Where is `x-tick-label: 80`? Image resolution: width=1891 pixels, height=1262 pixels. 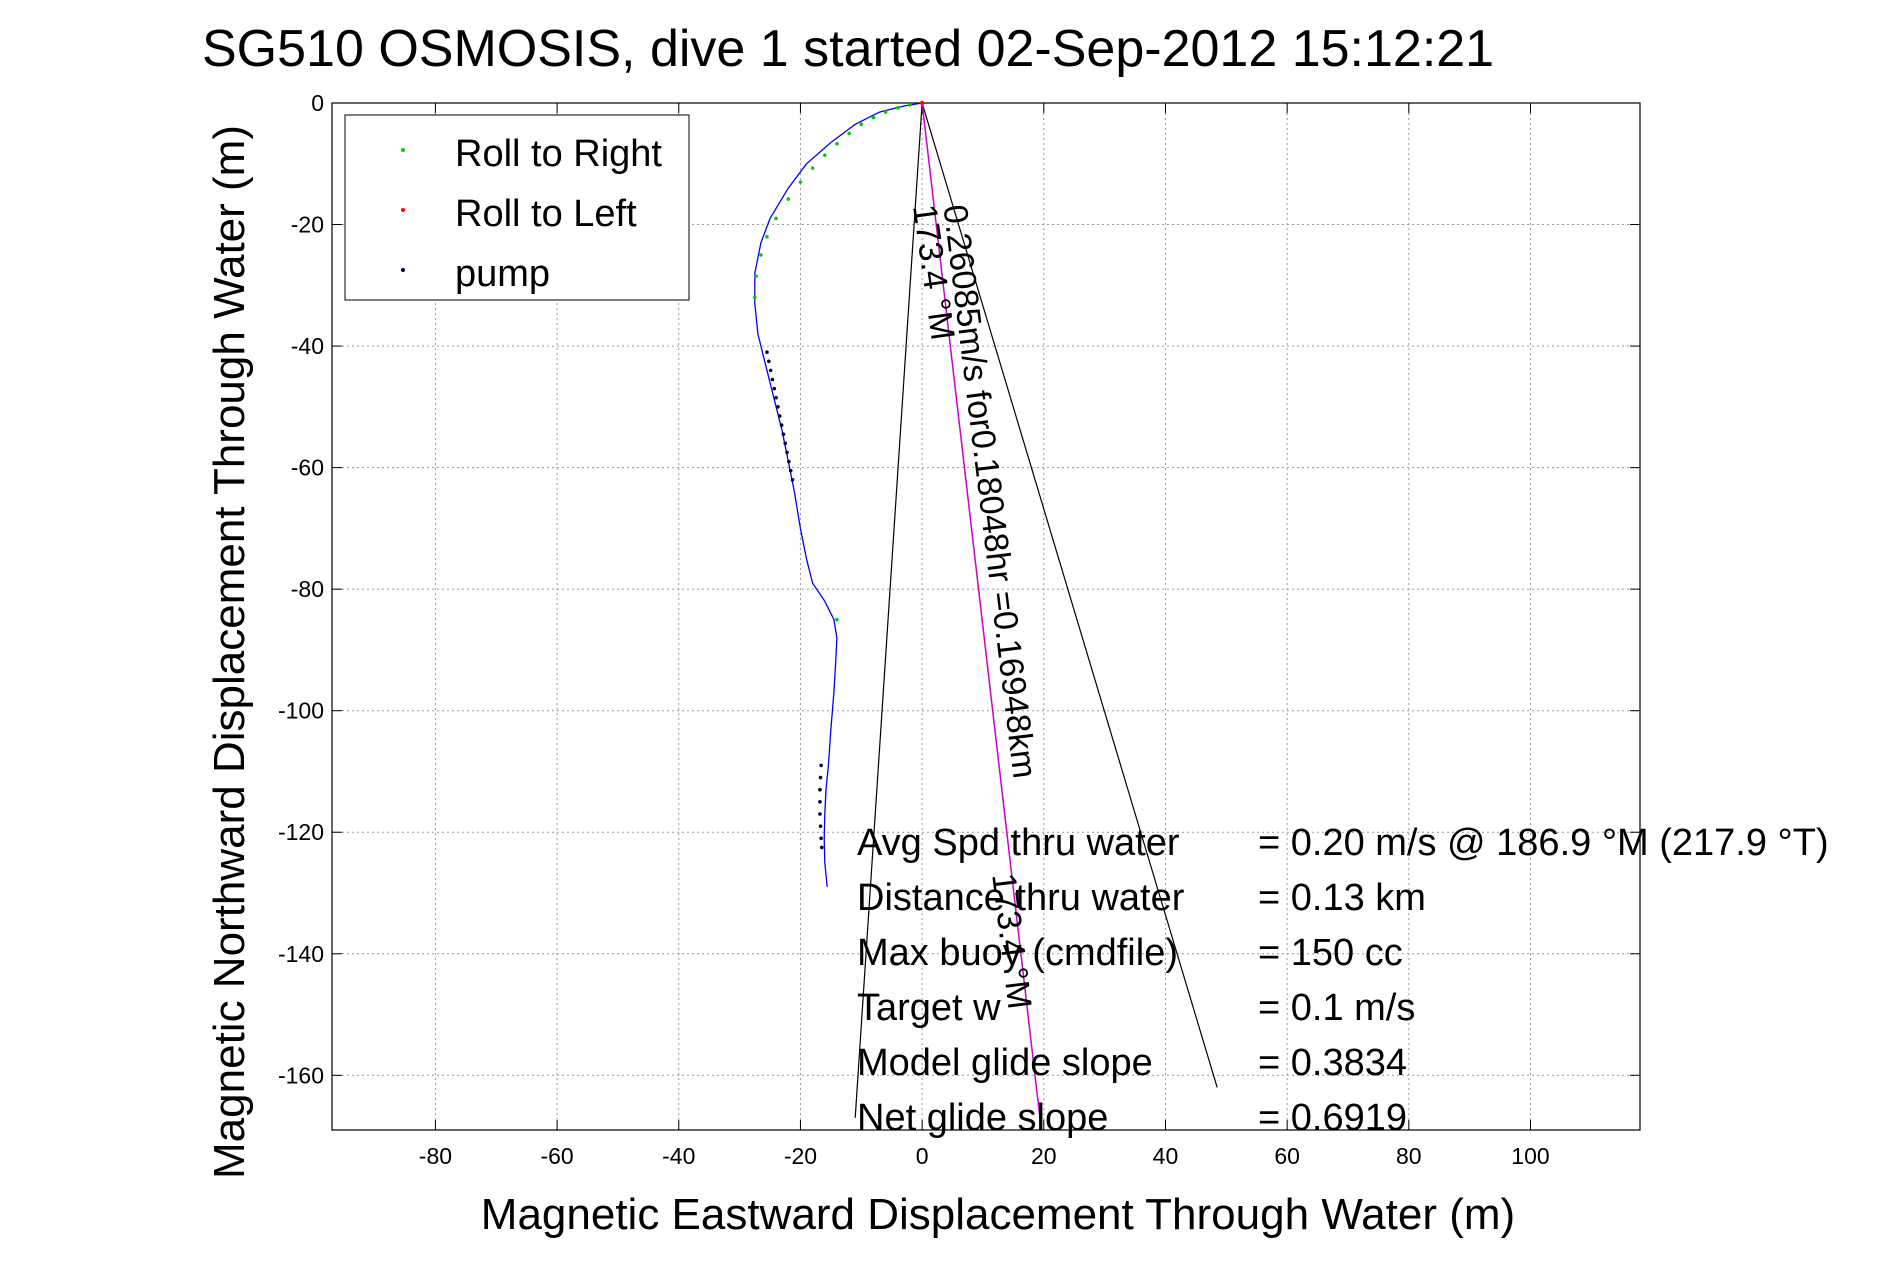
x-tick-label: 80 is located at coordinates (1409, 1156).